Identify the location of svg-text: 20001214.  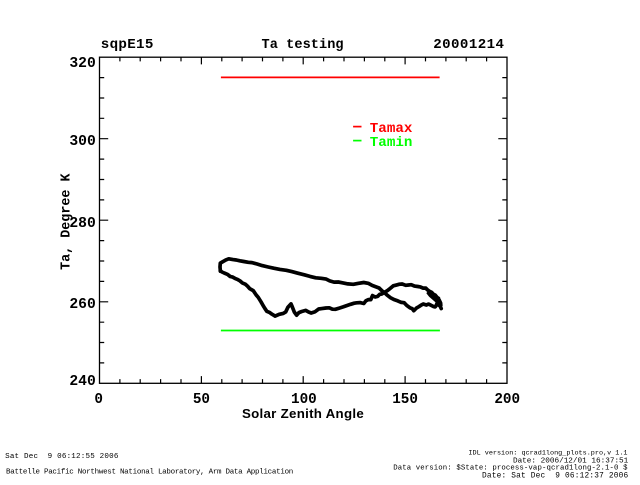
(468, 45).